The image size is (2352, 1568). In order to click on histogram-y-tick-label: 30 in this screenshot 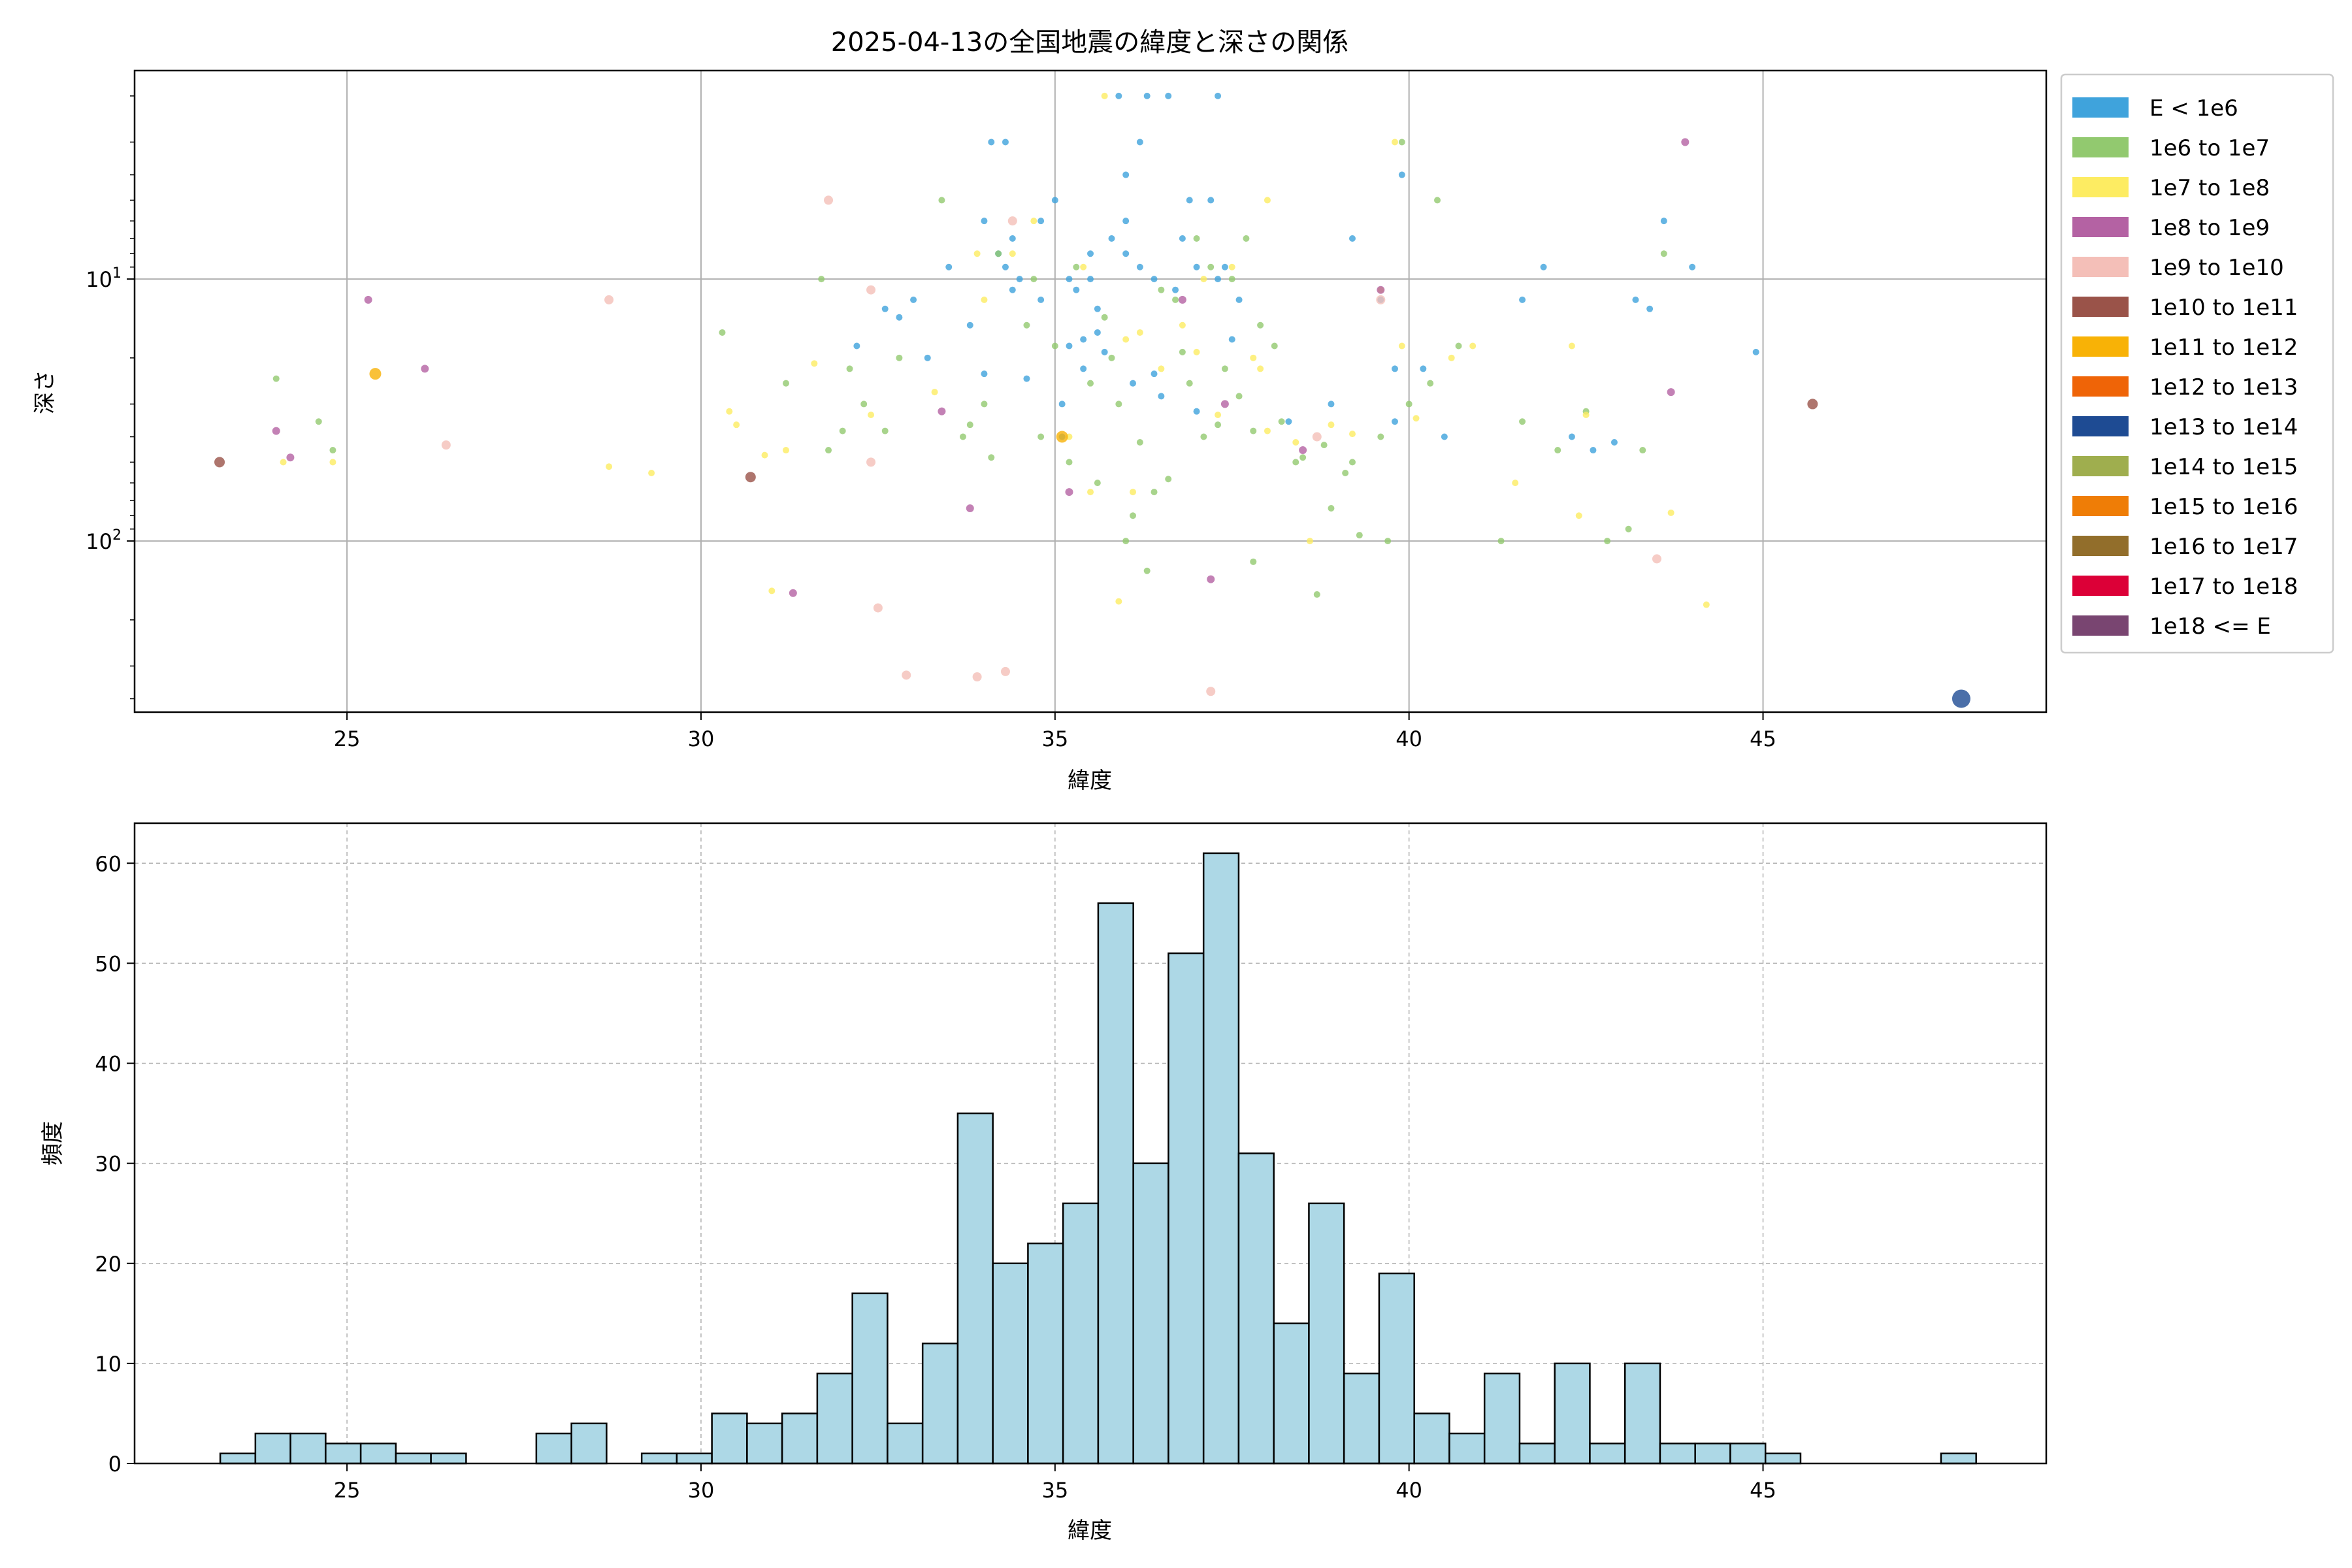, I will do `click(108, 1164)`.